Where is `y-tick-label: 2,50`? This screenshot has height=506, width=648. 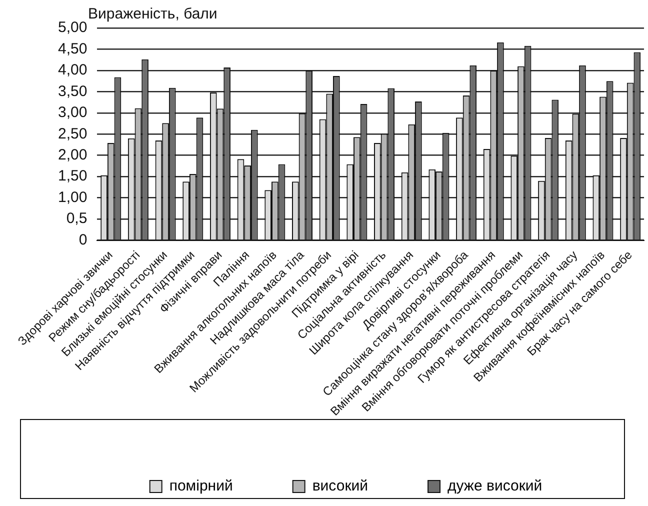 y-tick-label: 2,50 is located at coordinates (73, 133).